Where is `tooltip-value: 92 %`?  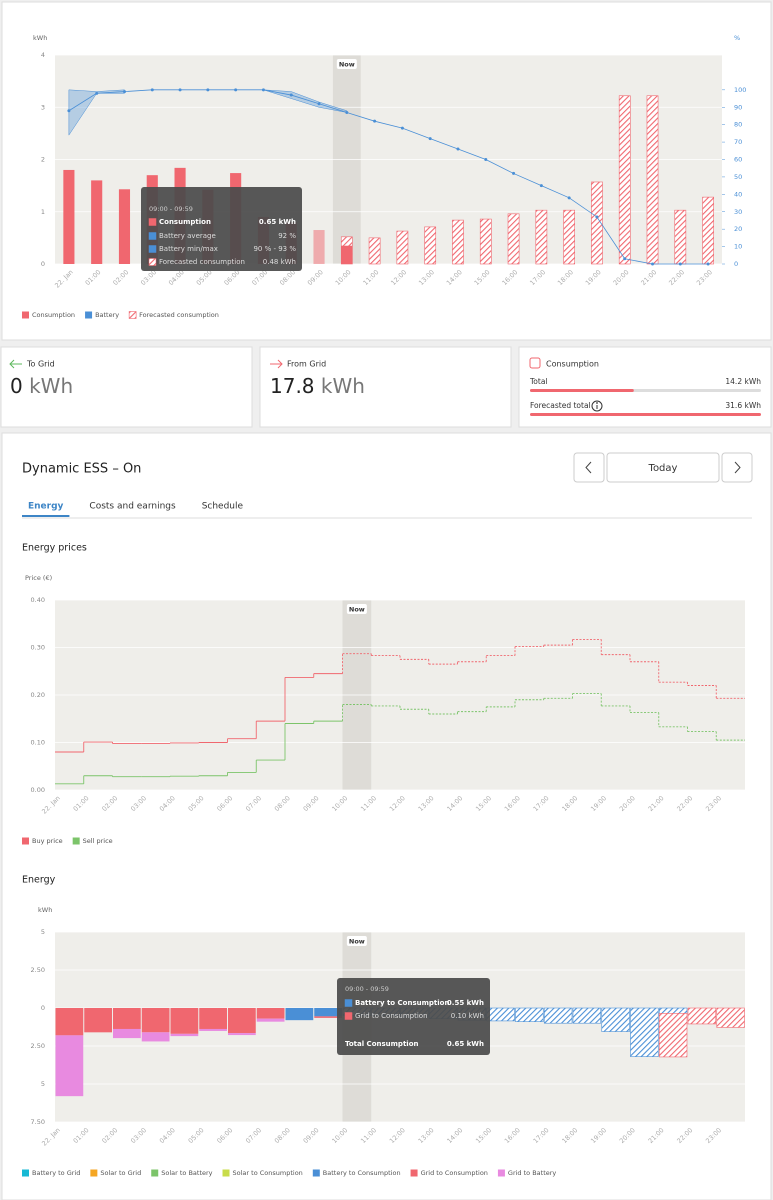 tooltip-value: 92 % is located at coordinates (287, 236).